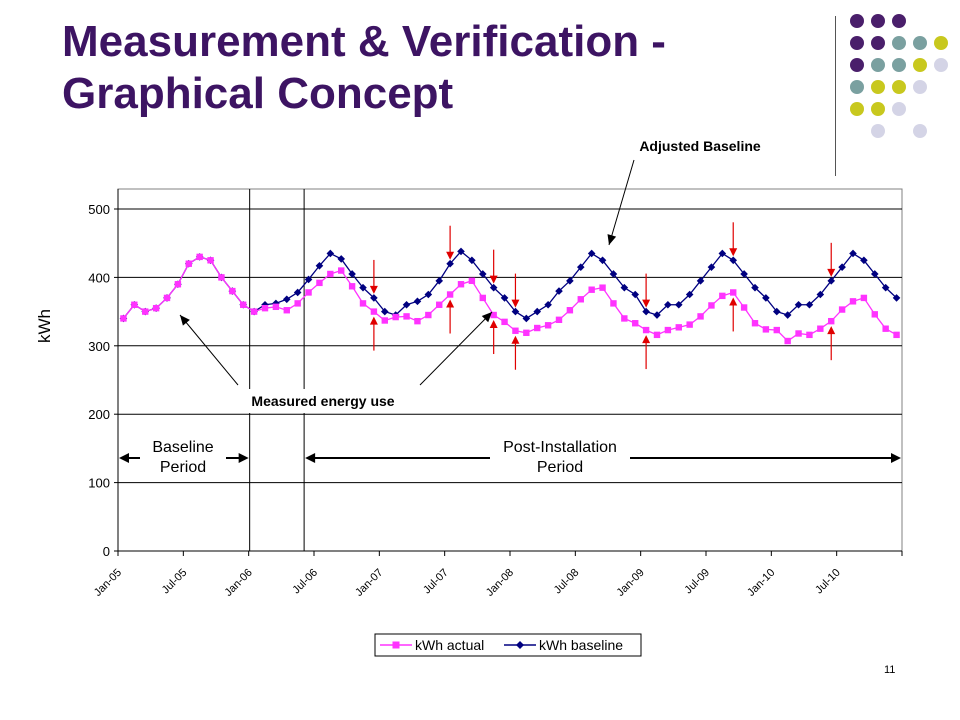  What do you see at coordinates (828, 582) in the screenshot?
I see `x-tick-label: Jul-10` at bounding box center [828, 582].